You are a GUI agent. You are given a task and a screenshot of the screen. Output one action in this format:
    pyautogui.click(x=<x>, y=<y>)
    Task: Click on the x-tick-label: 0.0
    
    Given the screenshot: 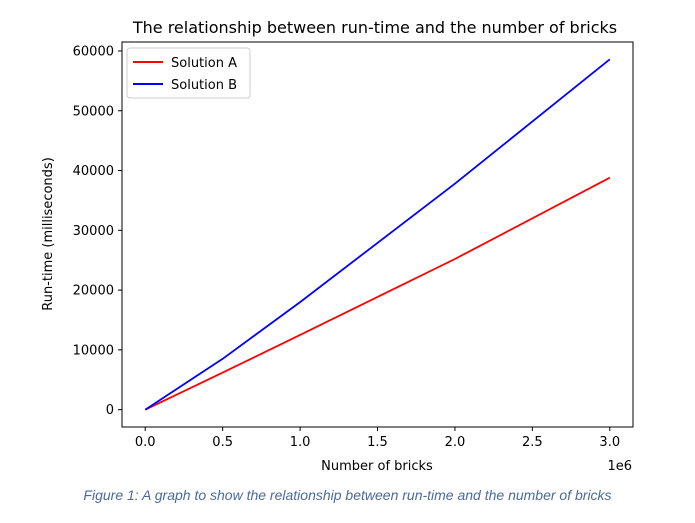 What is the action you would take?
    pyautogui.click(x=145, y=442)
    